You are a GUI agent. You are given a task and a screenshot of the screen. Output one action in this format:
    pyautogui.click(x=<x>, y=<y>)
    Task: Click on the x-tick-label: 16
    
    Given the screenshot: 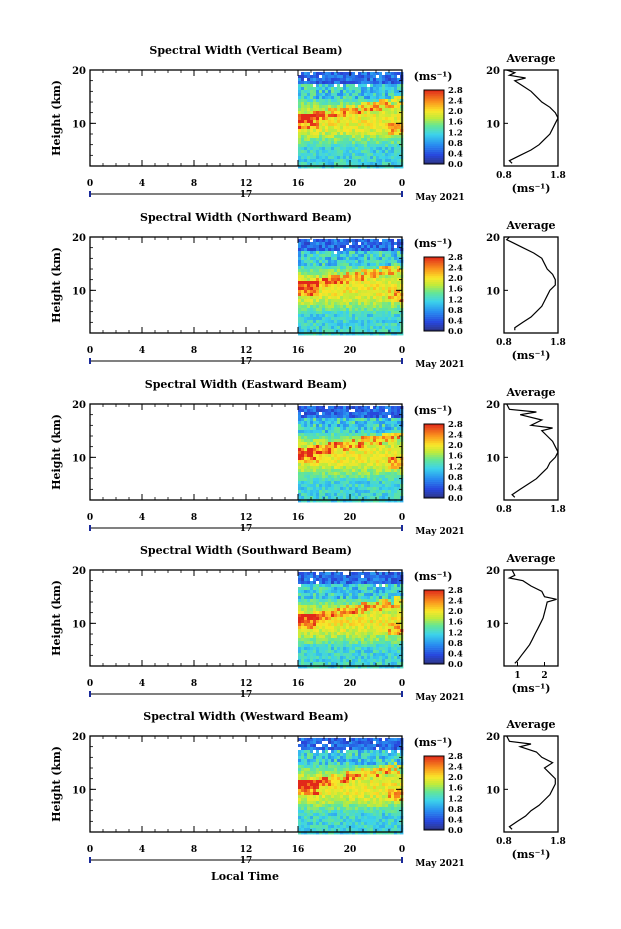 What is the action you would take?
    pyautogui.click(x=298, y=684)
    